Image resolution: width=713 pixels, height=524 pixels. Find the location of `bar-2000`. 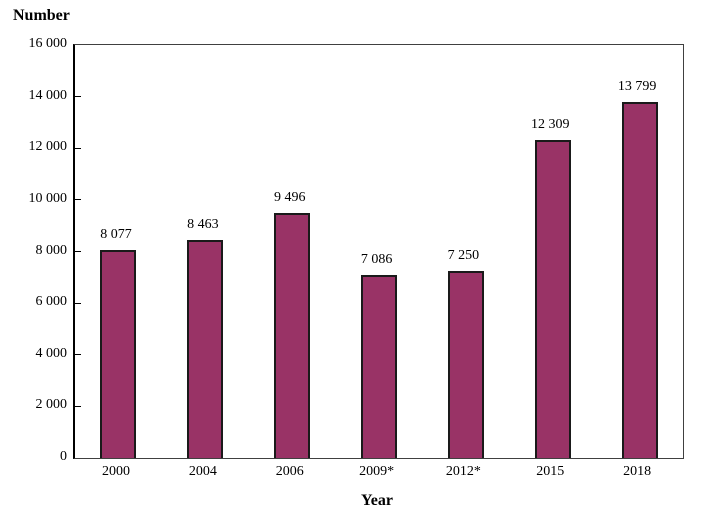

bar-2000 is located at coordinates (118, 353).